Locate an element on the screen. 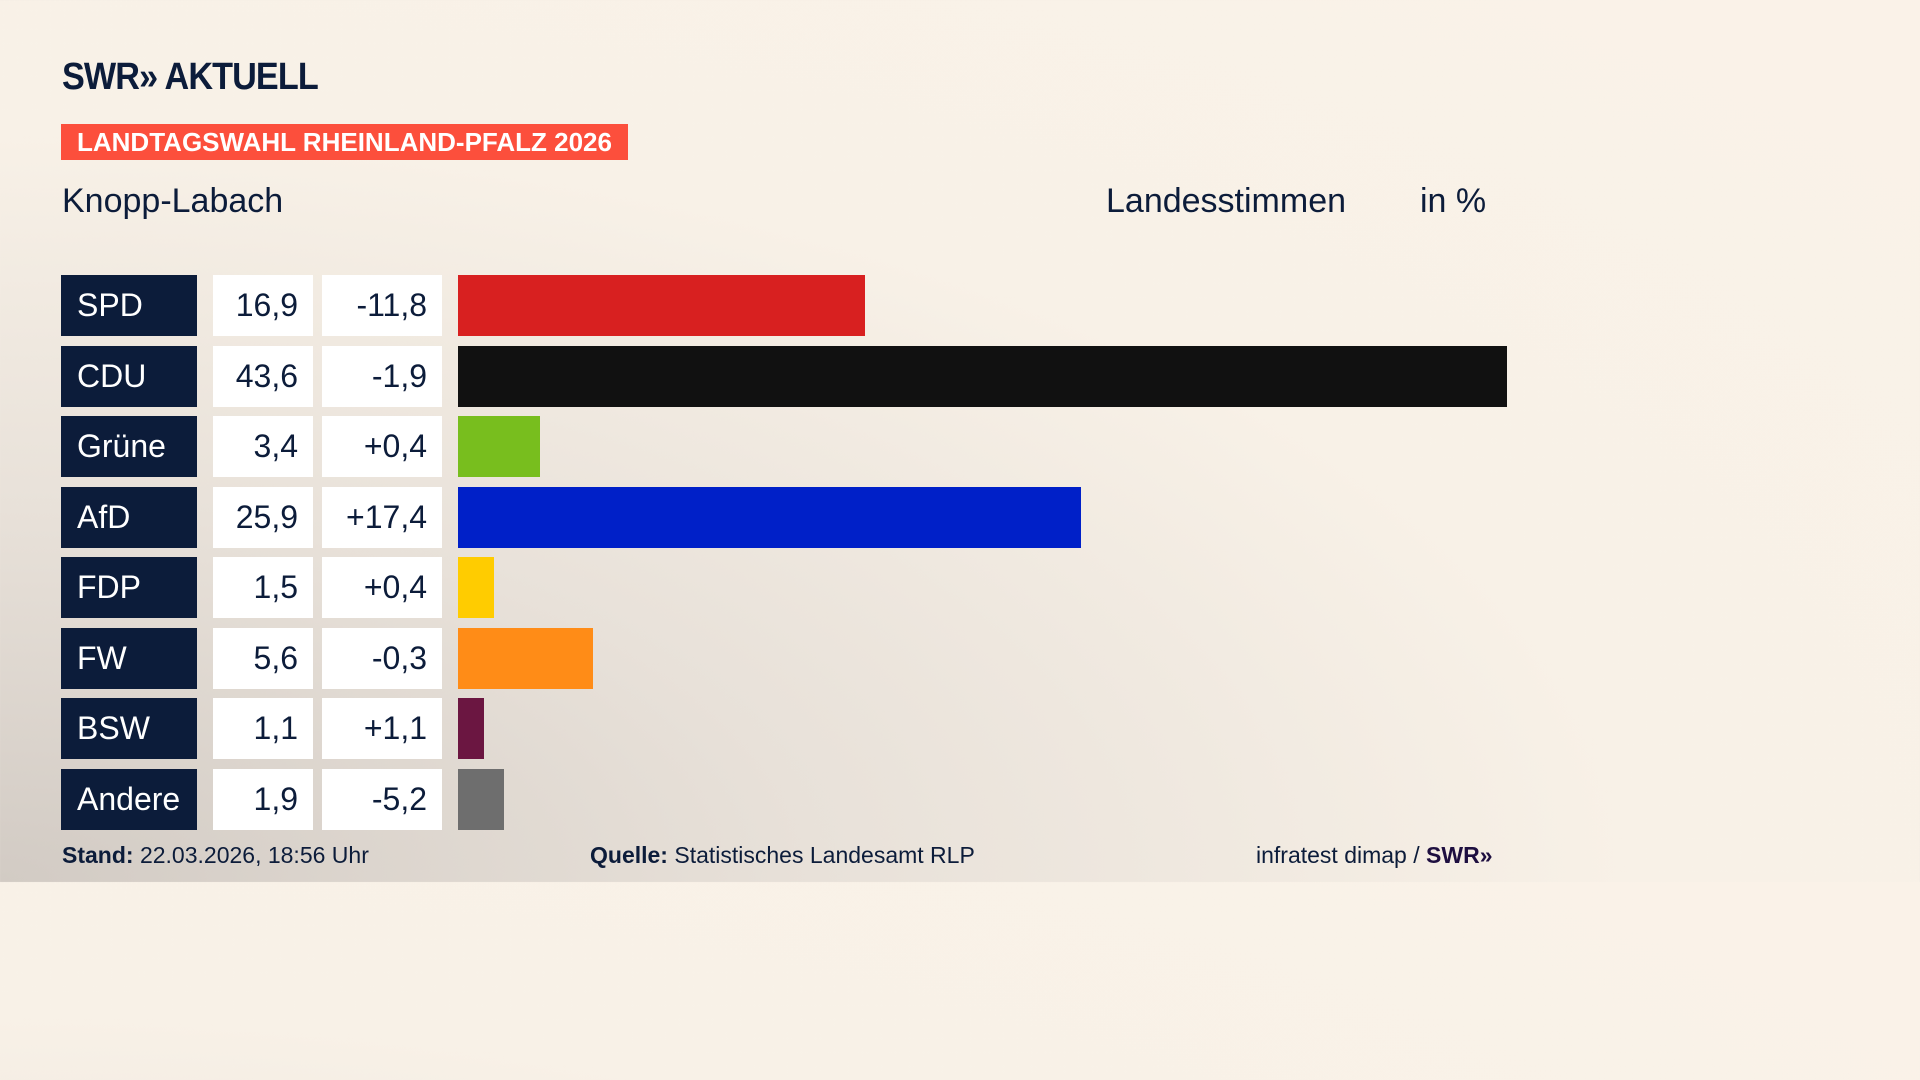 The width and height of the screenshot is (1920, 1080). source-label: Quelle: is located at coordinates (629, 855).